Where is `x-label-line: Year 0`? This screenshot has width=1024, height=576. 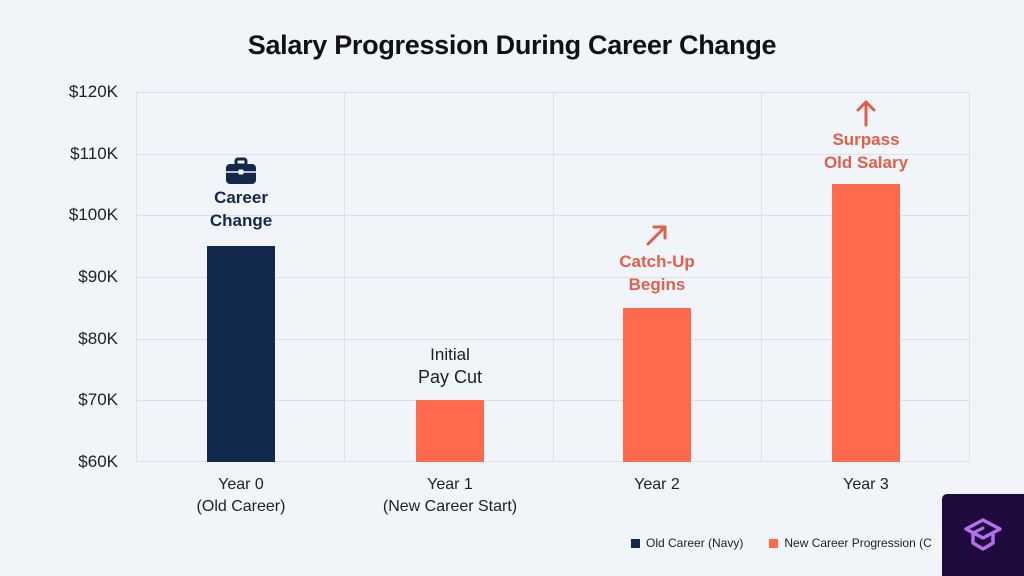 x-label-line: Year 0 is located at coordinates (241, 484).